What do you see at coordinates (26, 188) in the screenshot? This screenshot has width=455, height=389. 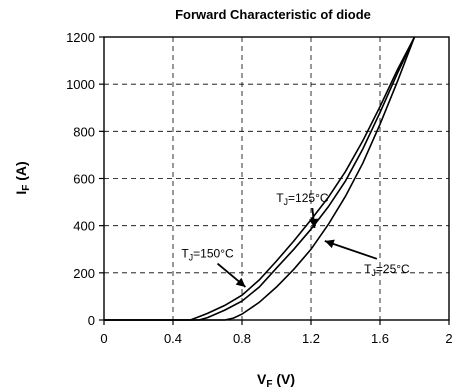 I see `y-axis-label-sub: F` at bounding box center [26, 188].